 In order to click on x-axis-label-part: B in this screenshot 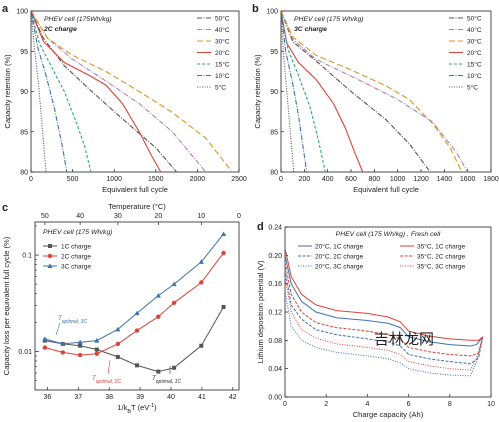, I will do `click(129, 412)`.